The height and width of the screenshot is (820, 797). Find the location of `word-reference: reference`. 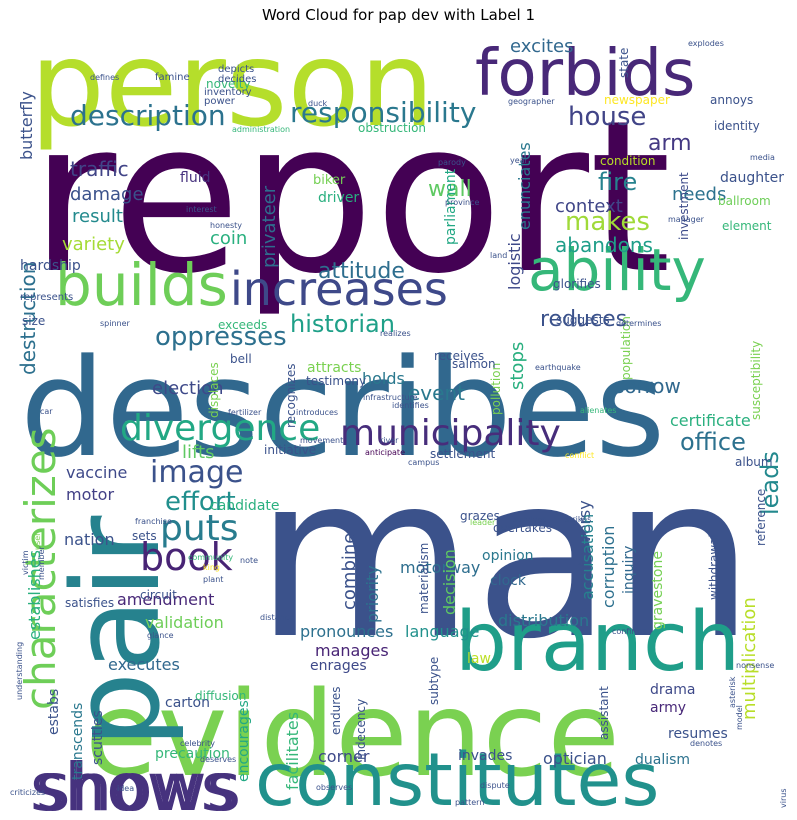

word-reference: reference is located at coordinates (761, 517).